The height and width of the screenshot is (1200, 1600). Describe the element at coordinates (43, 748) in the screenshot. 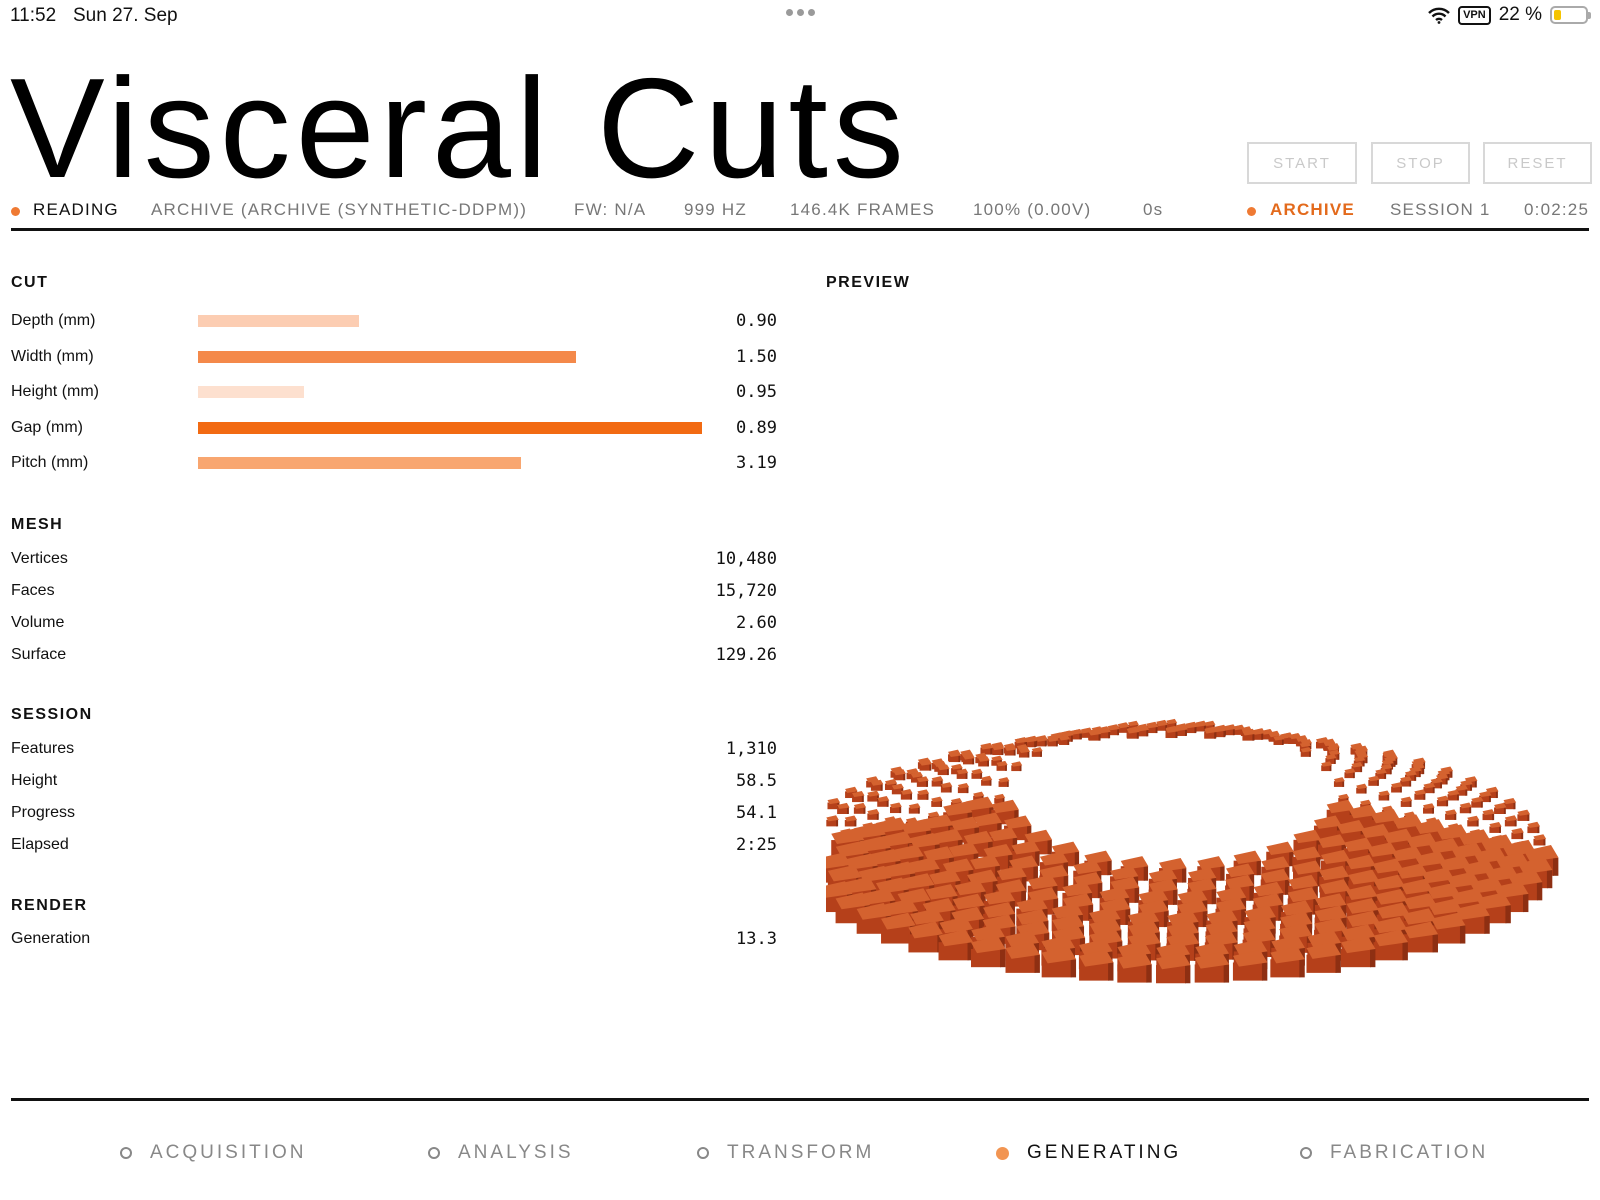

I see `session-row-label: Features` at that location.